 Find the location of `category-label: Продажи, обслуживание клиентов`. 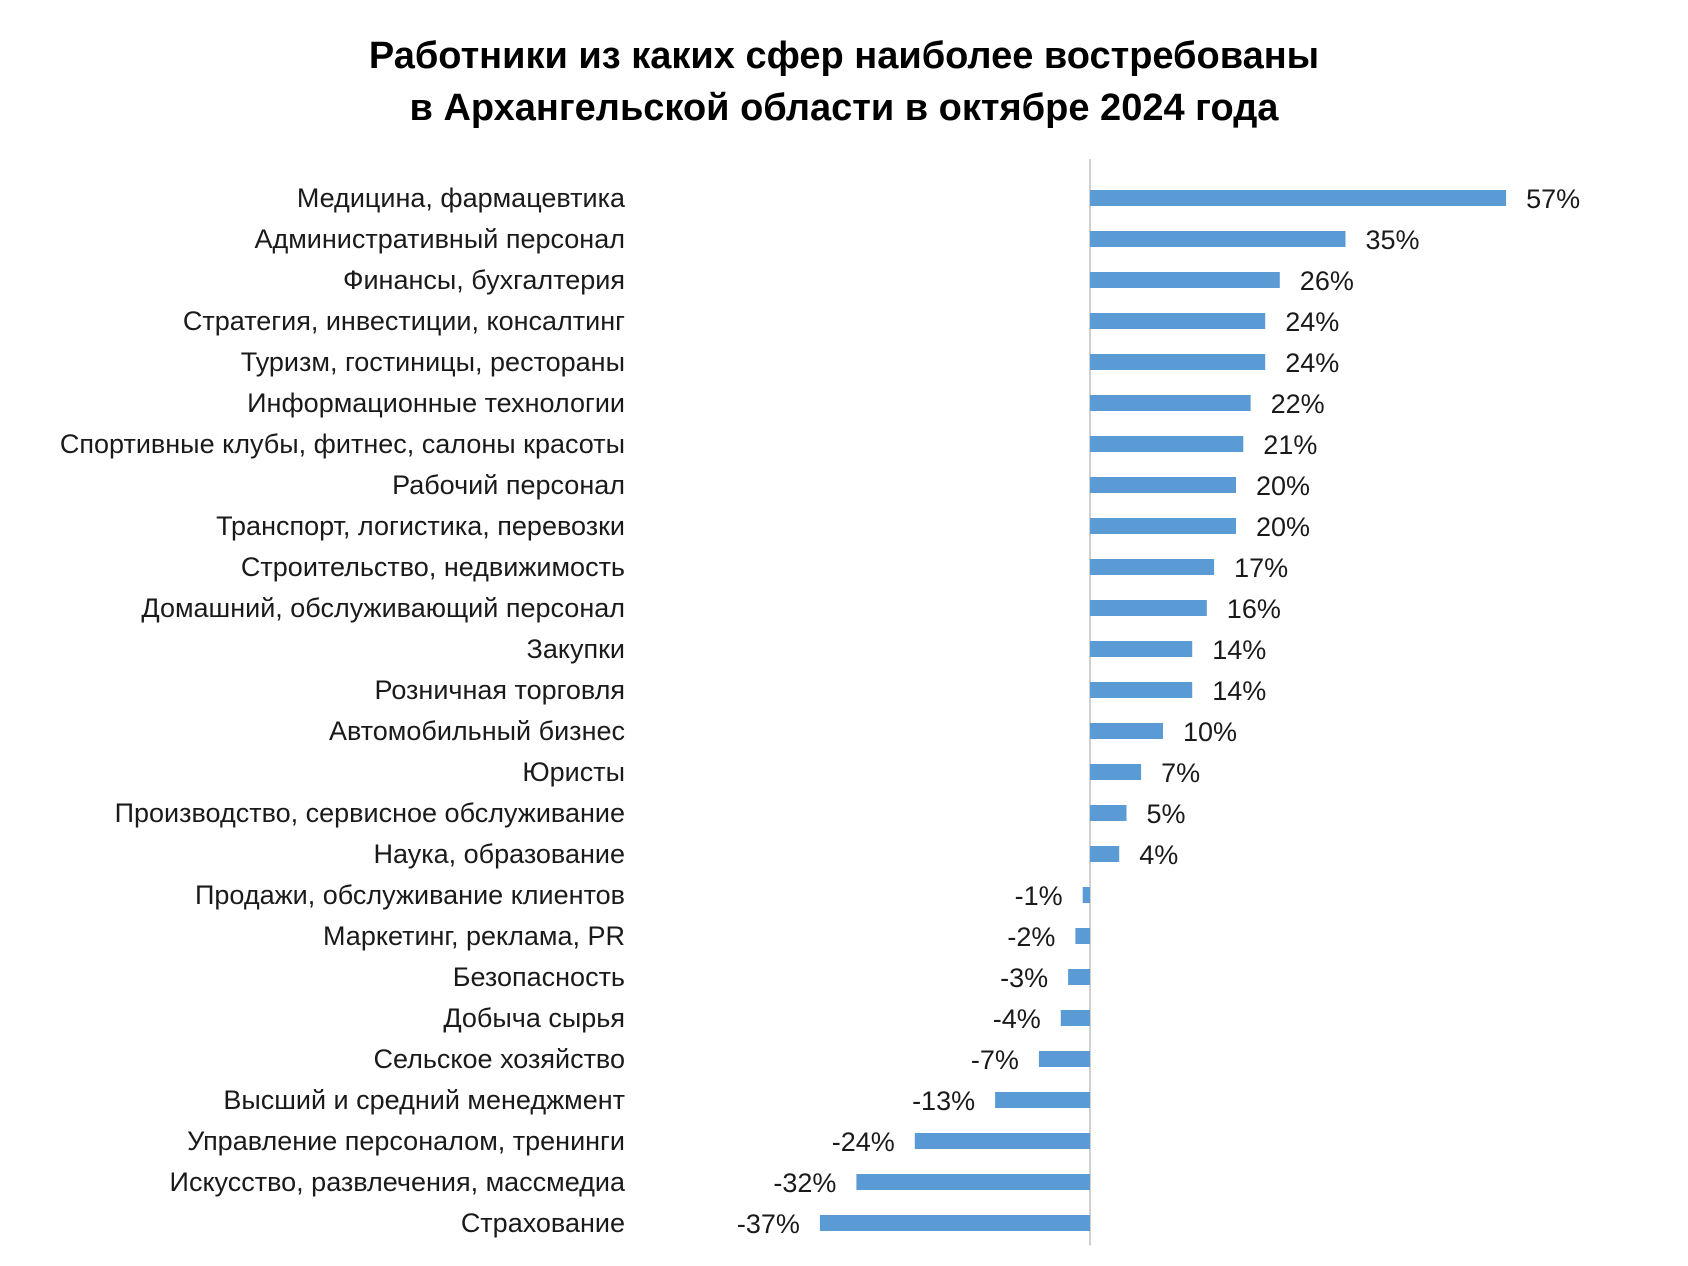

category-label: Продажи, обслуживание клиентов is located at coordinates (410, 895).